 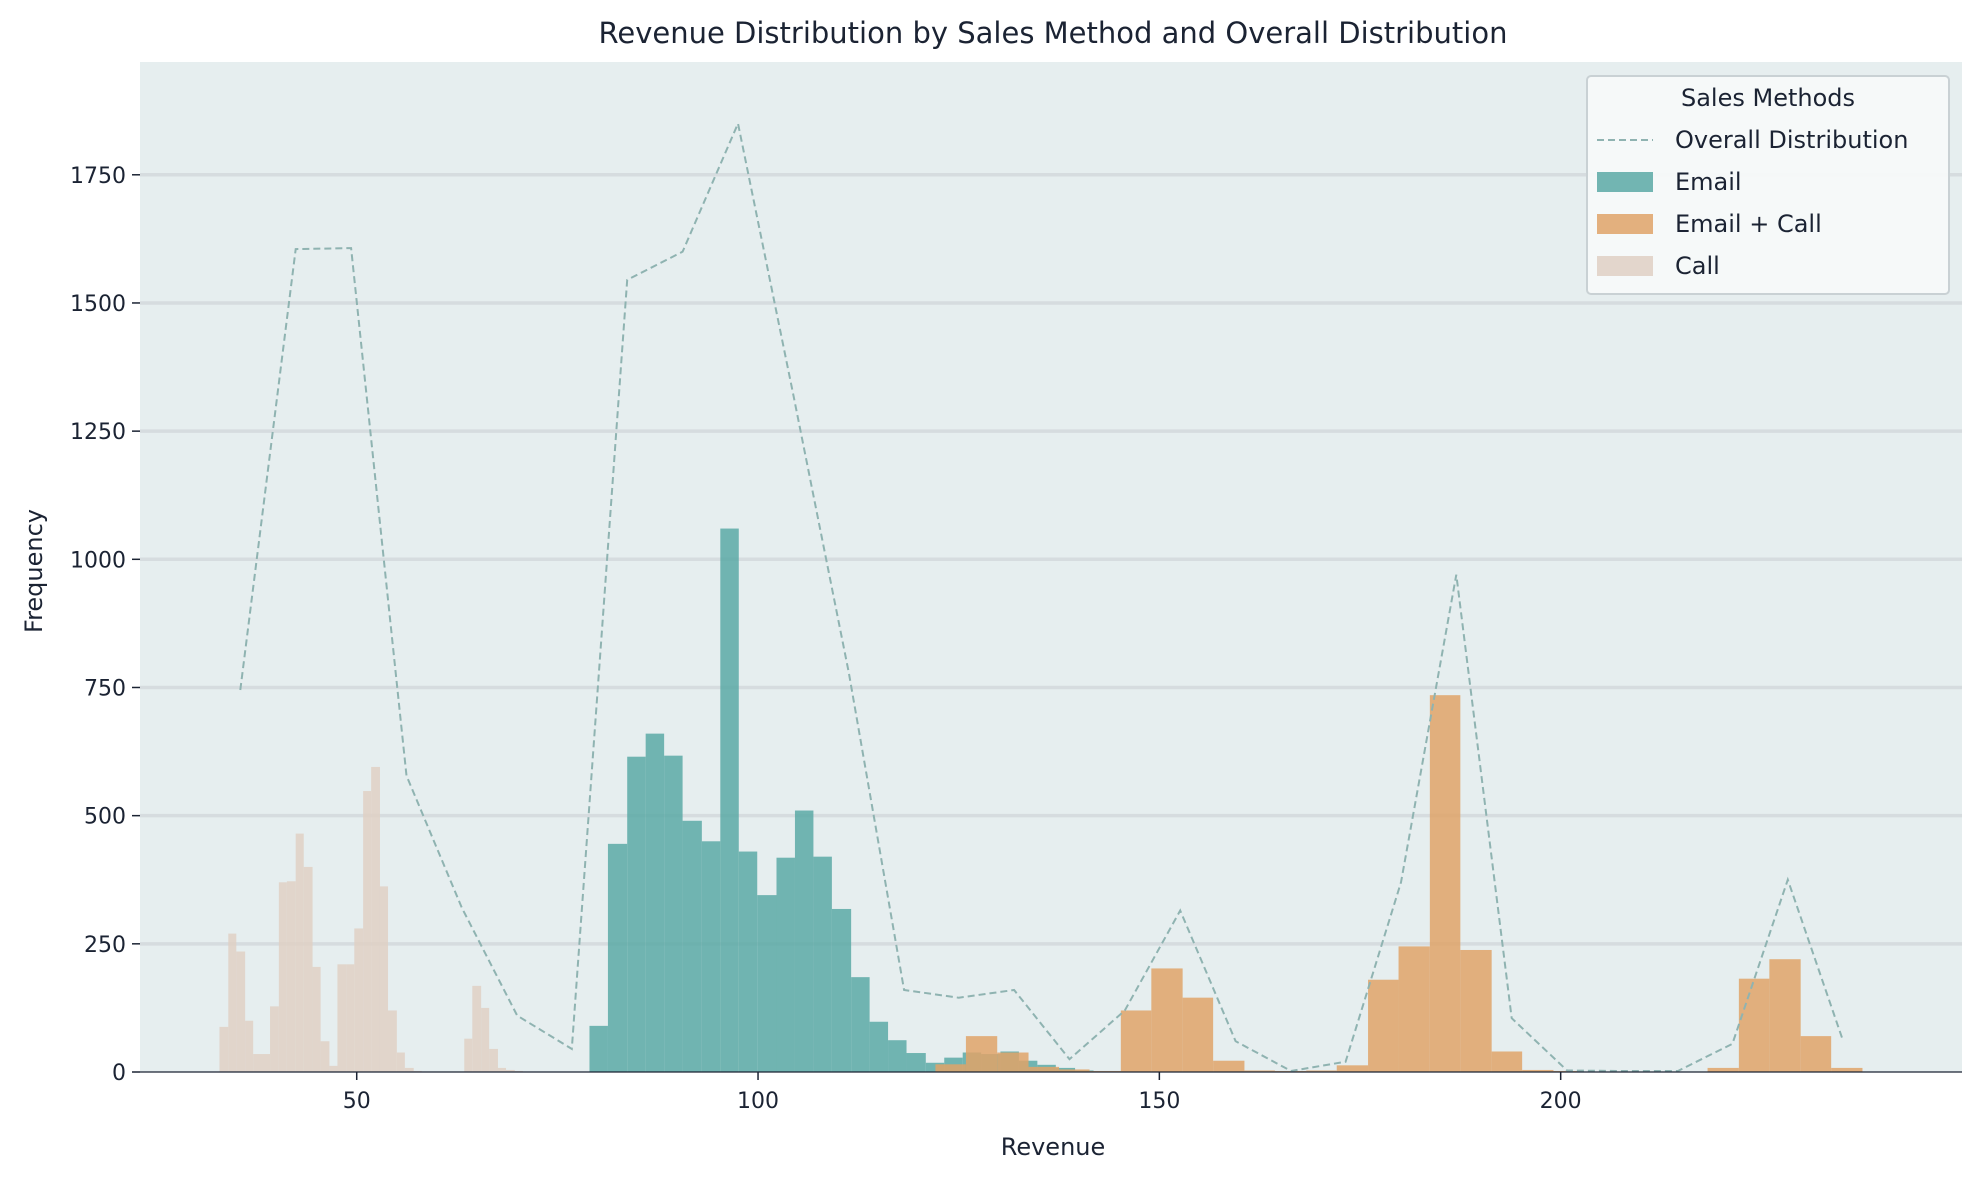 What do you see at coordinates (758, 1101) in the screenshot?
I see `x-tick-label-100: 100` at bounding box center [758, 1101].